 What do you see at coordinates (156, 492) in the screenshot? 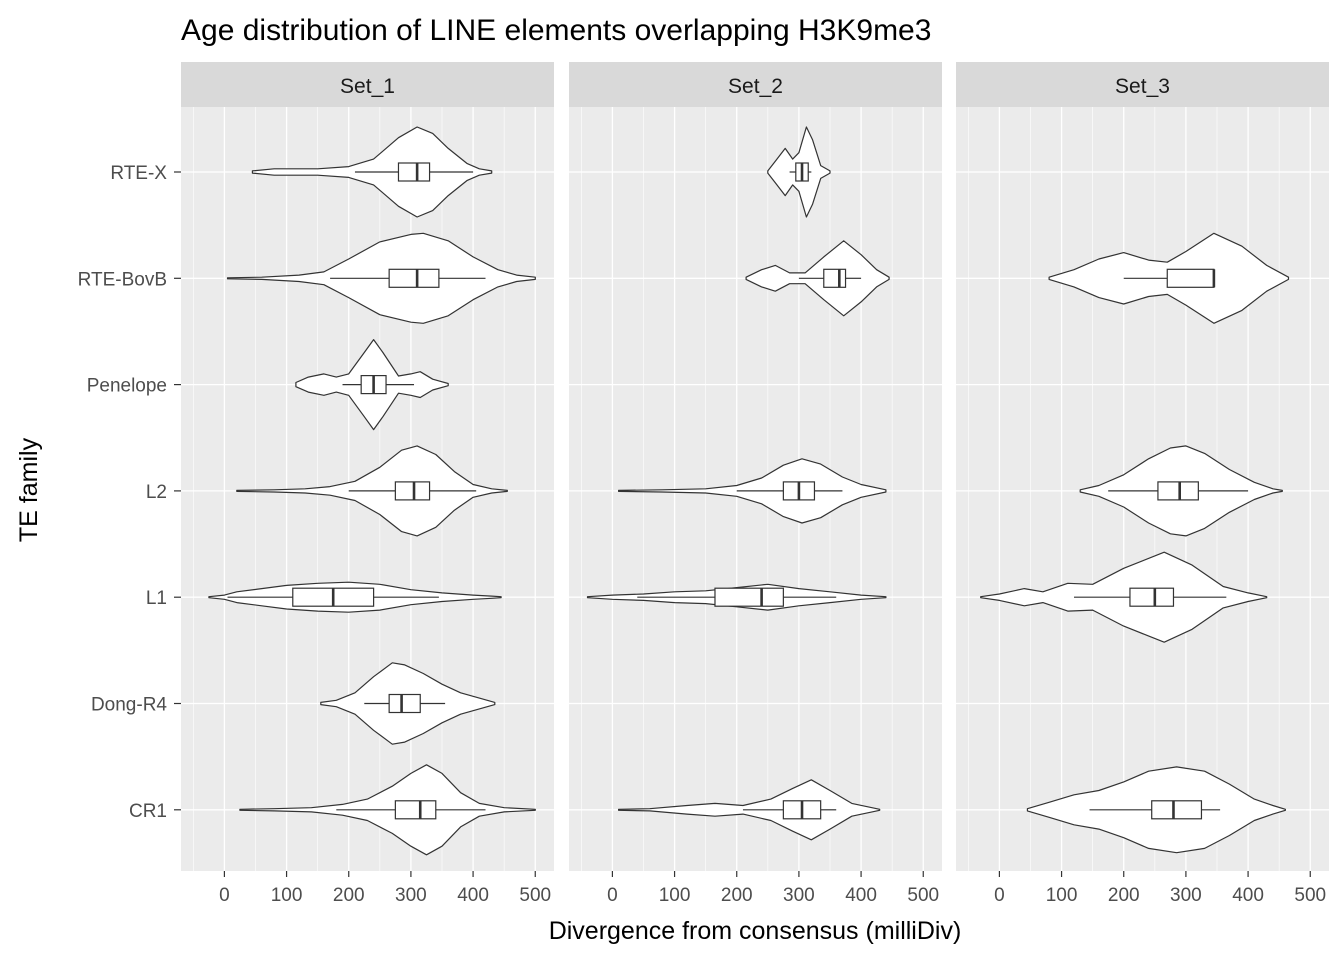
I see `y-tick-label: L2` at bounding box center [156, 492].